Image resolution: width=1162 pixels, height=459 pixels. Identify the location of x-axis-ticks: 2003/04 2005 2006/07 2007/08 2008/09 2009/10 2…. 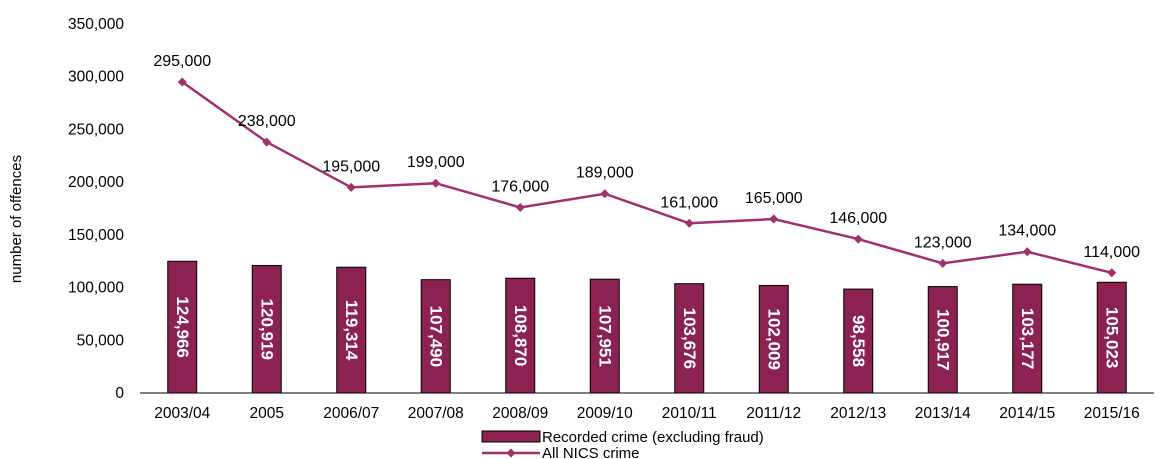
(647, 413).